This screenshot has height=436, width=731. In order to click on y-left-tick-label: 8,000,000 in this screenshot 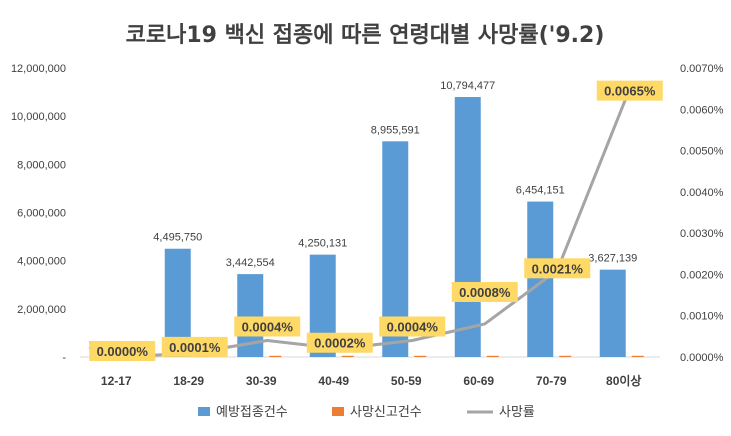, I will do `click(41, 165)`.